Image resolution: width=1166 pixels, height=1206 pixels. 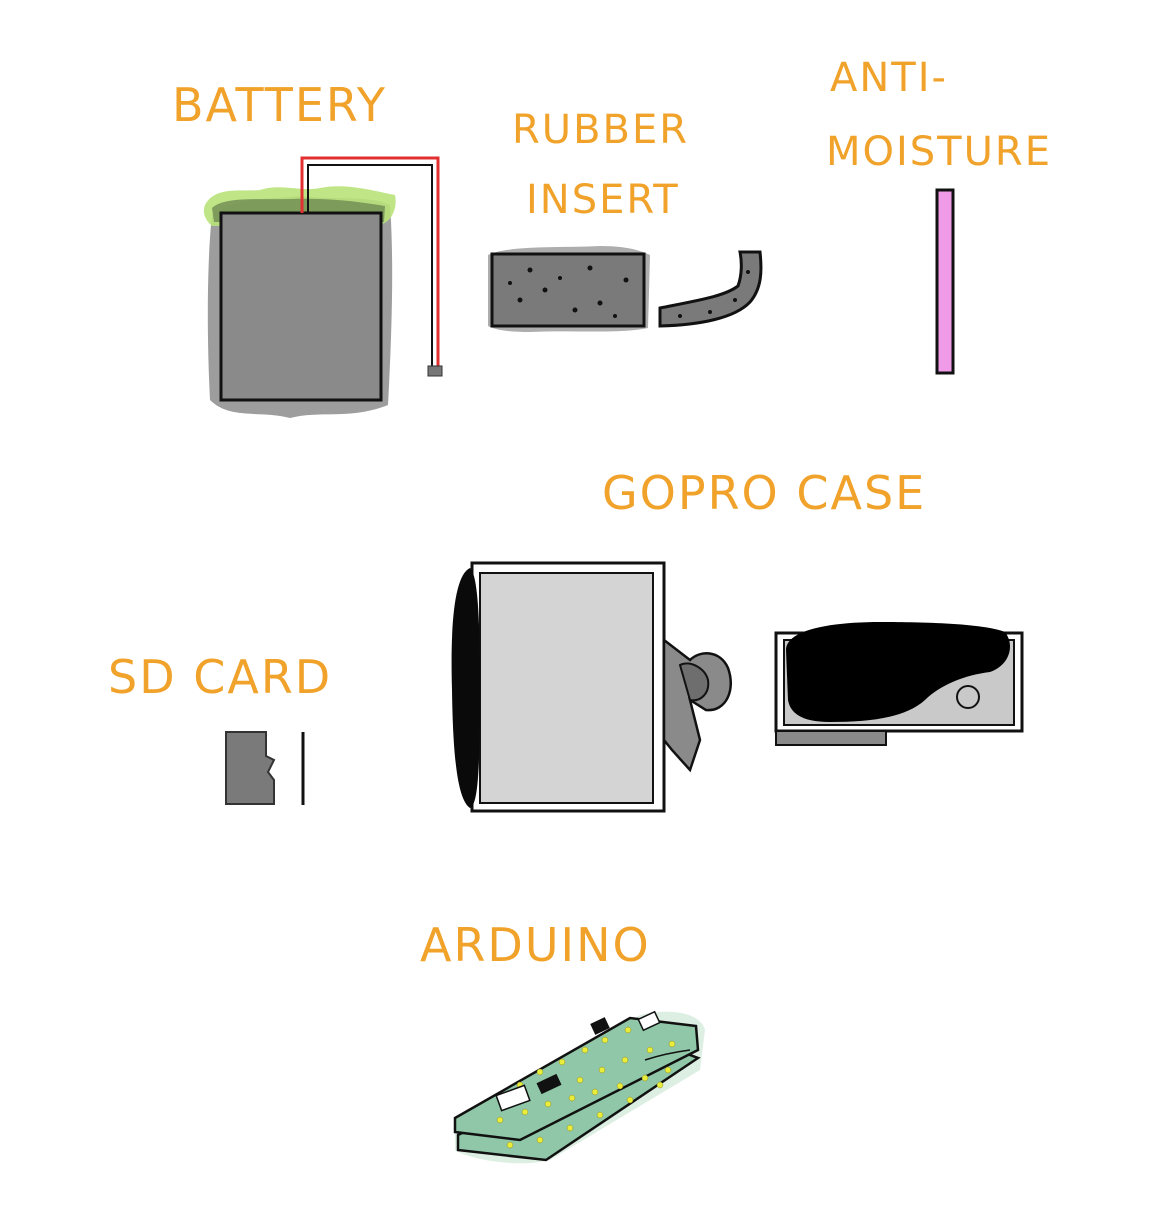 I want to click on arduino-label: ARDUINO, so click(x=535, y=945).